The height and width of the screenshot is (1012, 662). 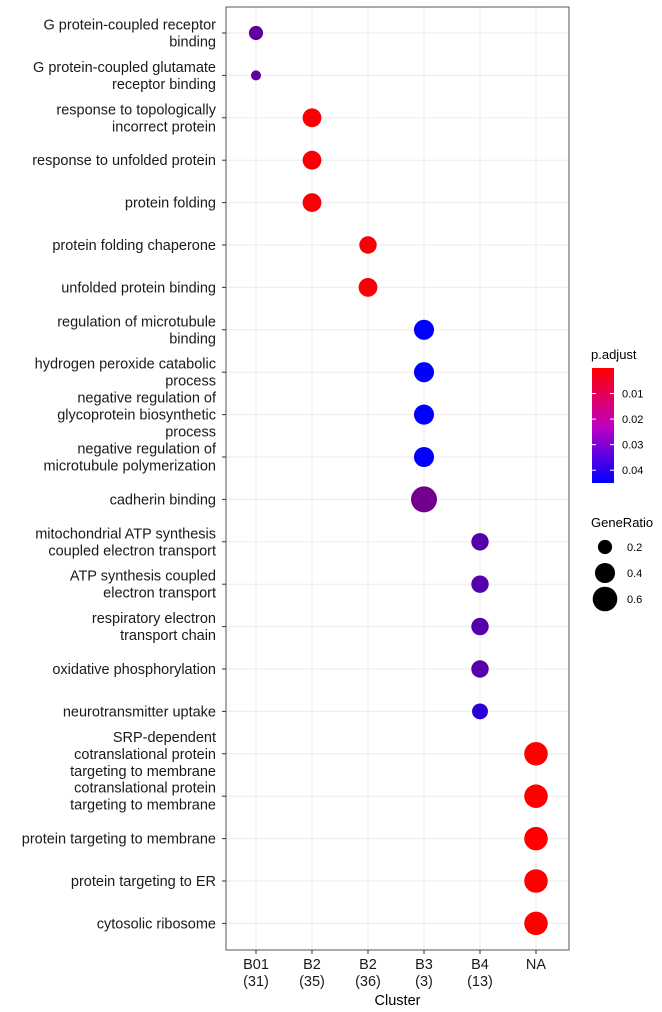 I want to click on y-tick-label: protein folding chaperone, so click(x=134, y=246).